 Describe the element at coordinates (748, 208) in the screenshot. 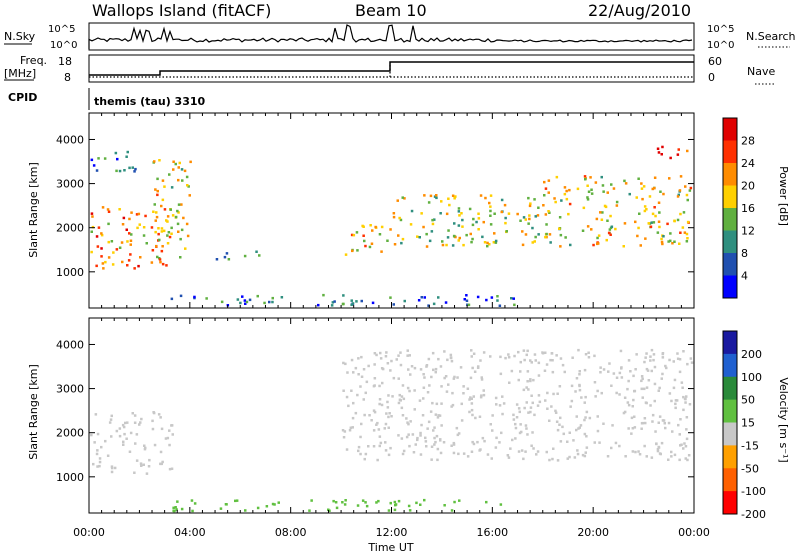

I see `colorbar-tick-label: 16` at that location.